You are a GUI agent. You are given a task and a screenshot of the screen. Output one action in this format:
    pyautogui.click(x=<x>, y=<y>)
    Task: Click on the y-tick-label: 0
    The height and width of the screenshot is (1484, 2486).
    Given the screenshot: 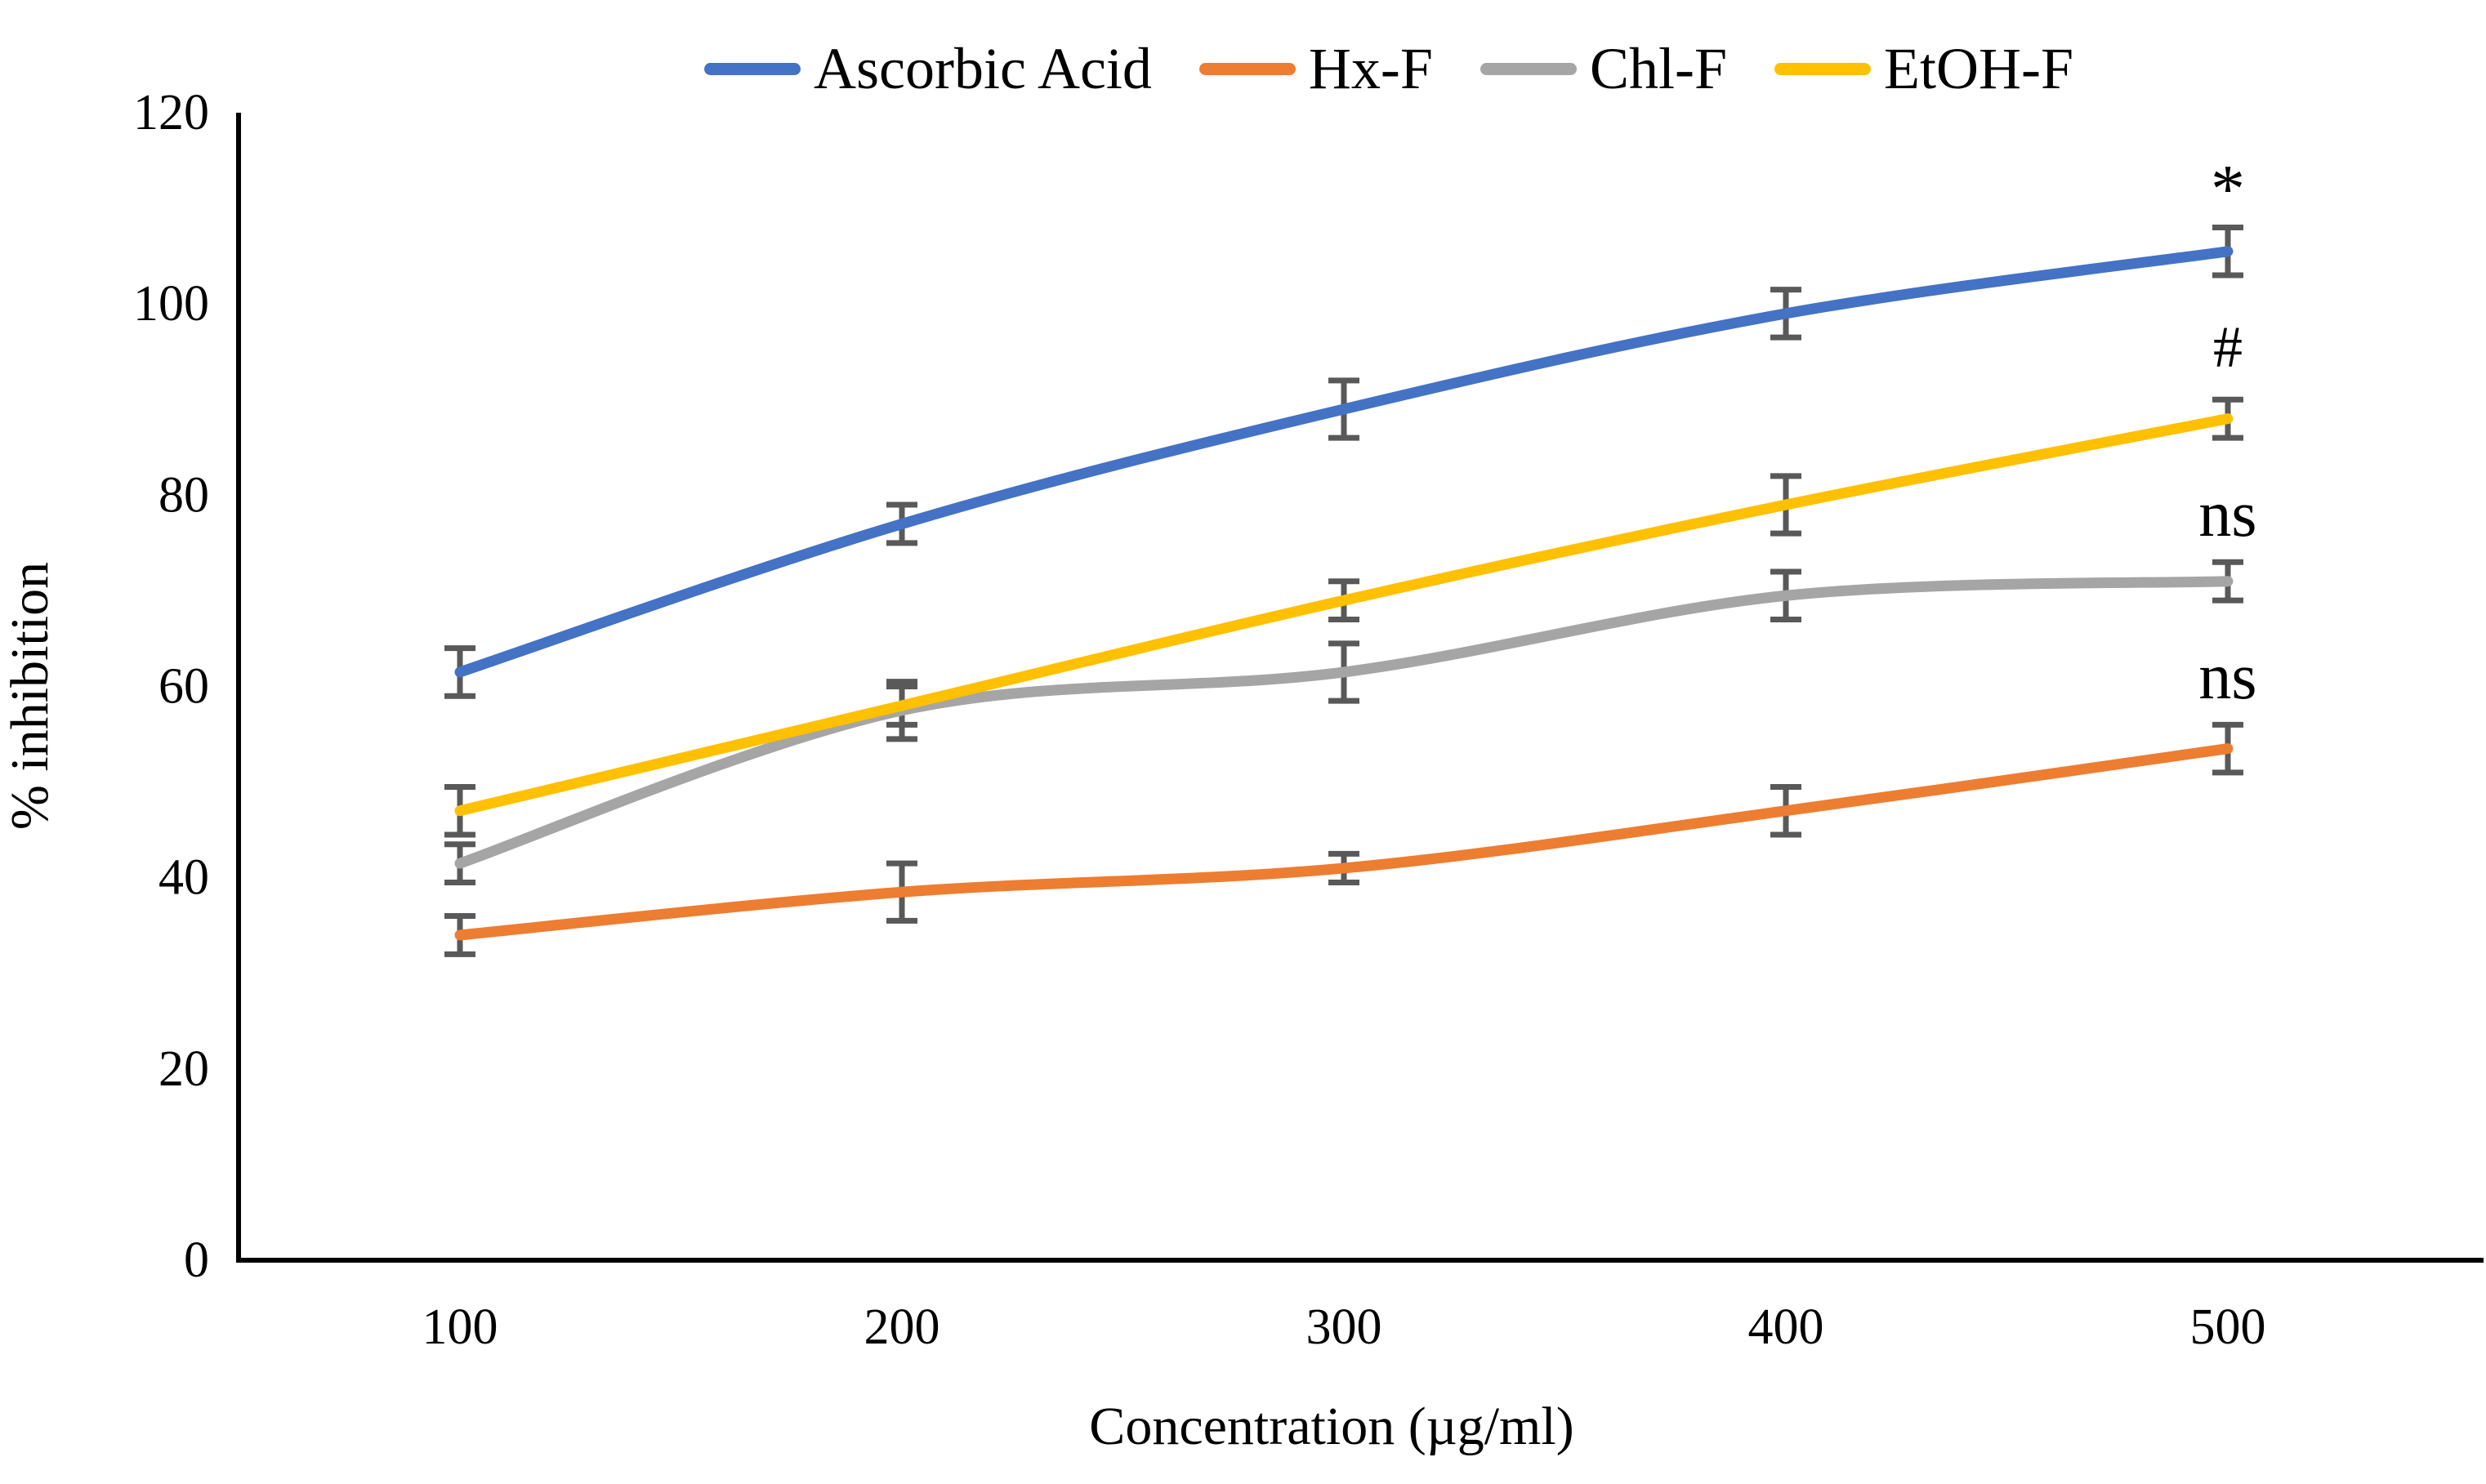 What is the action you would take?
    pyautogui.click(x=196, y=1260)
    